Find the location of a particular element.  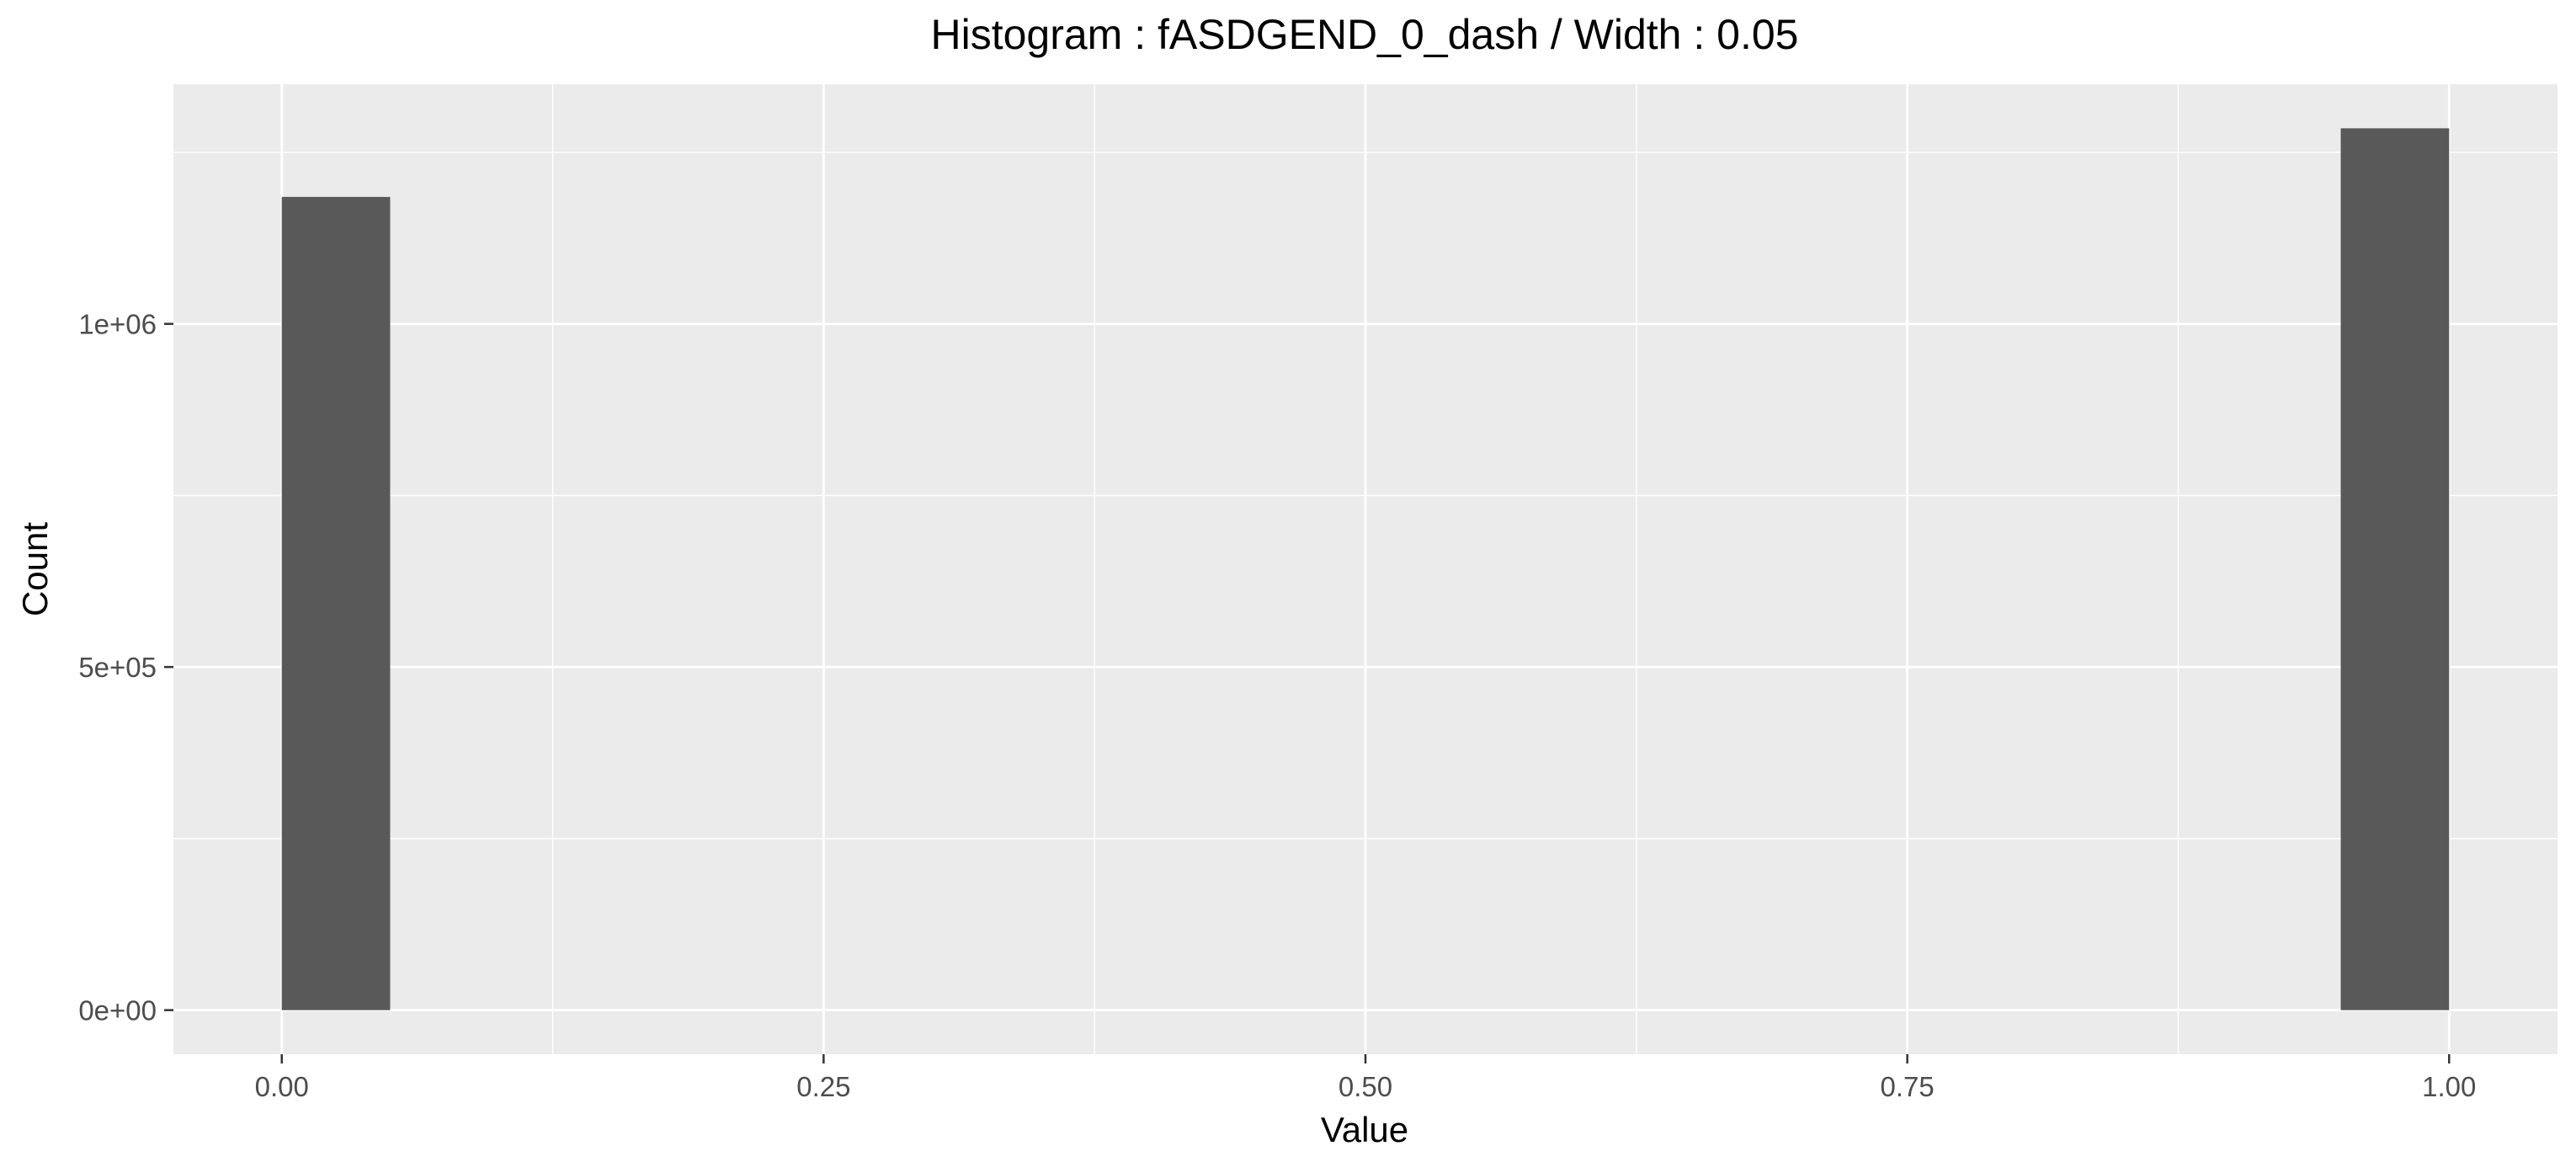

x-axis-ticks: 0.00 0.25 0.50 0.75 1.00 is located at coordinates (1366, 1078).